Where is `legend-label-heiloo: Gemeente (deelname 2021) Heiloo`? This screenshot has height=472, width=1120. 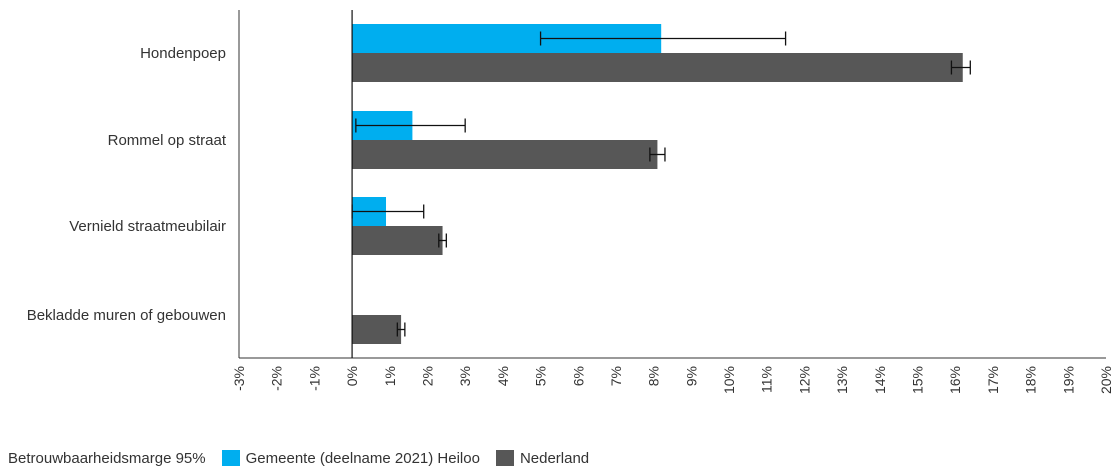 legend-label-heiloo: Gemeente (deelname 2021) Heiloo is located at coordinates (362, 458).